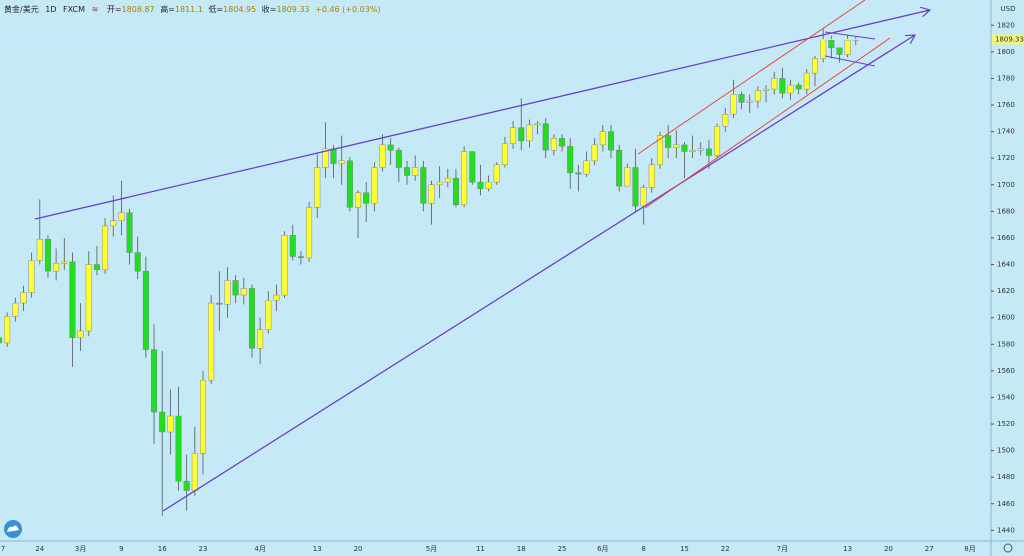 This screenshot has height=556, width=1024. I want to click on x-tick-label: 13, so click(317, 549).